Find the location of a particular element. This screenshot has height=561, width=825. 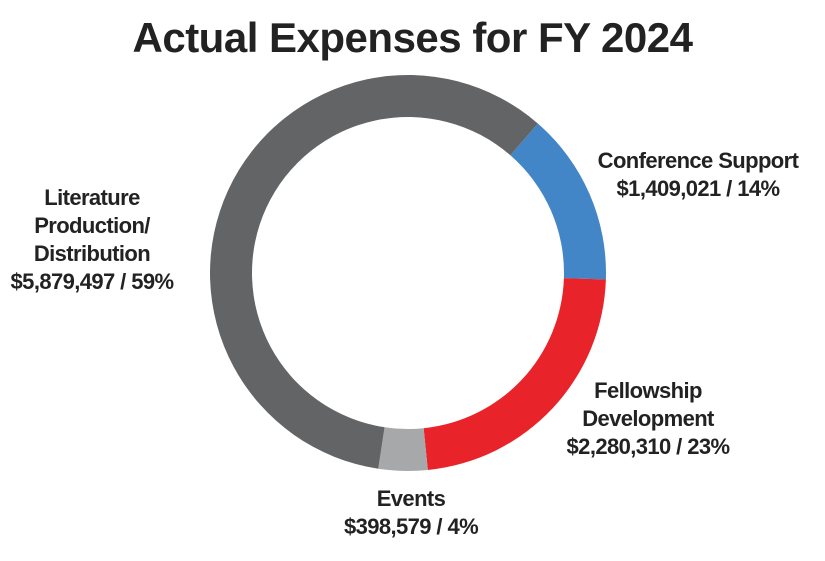

slice-label-line: Events is located at coordinates (411, 498).